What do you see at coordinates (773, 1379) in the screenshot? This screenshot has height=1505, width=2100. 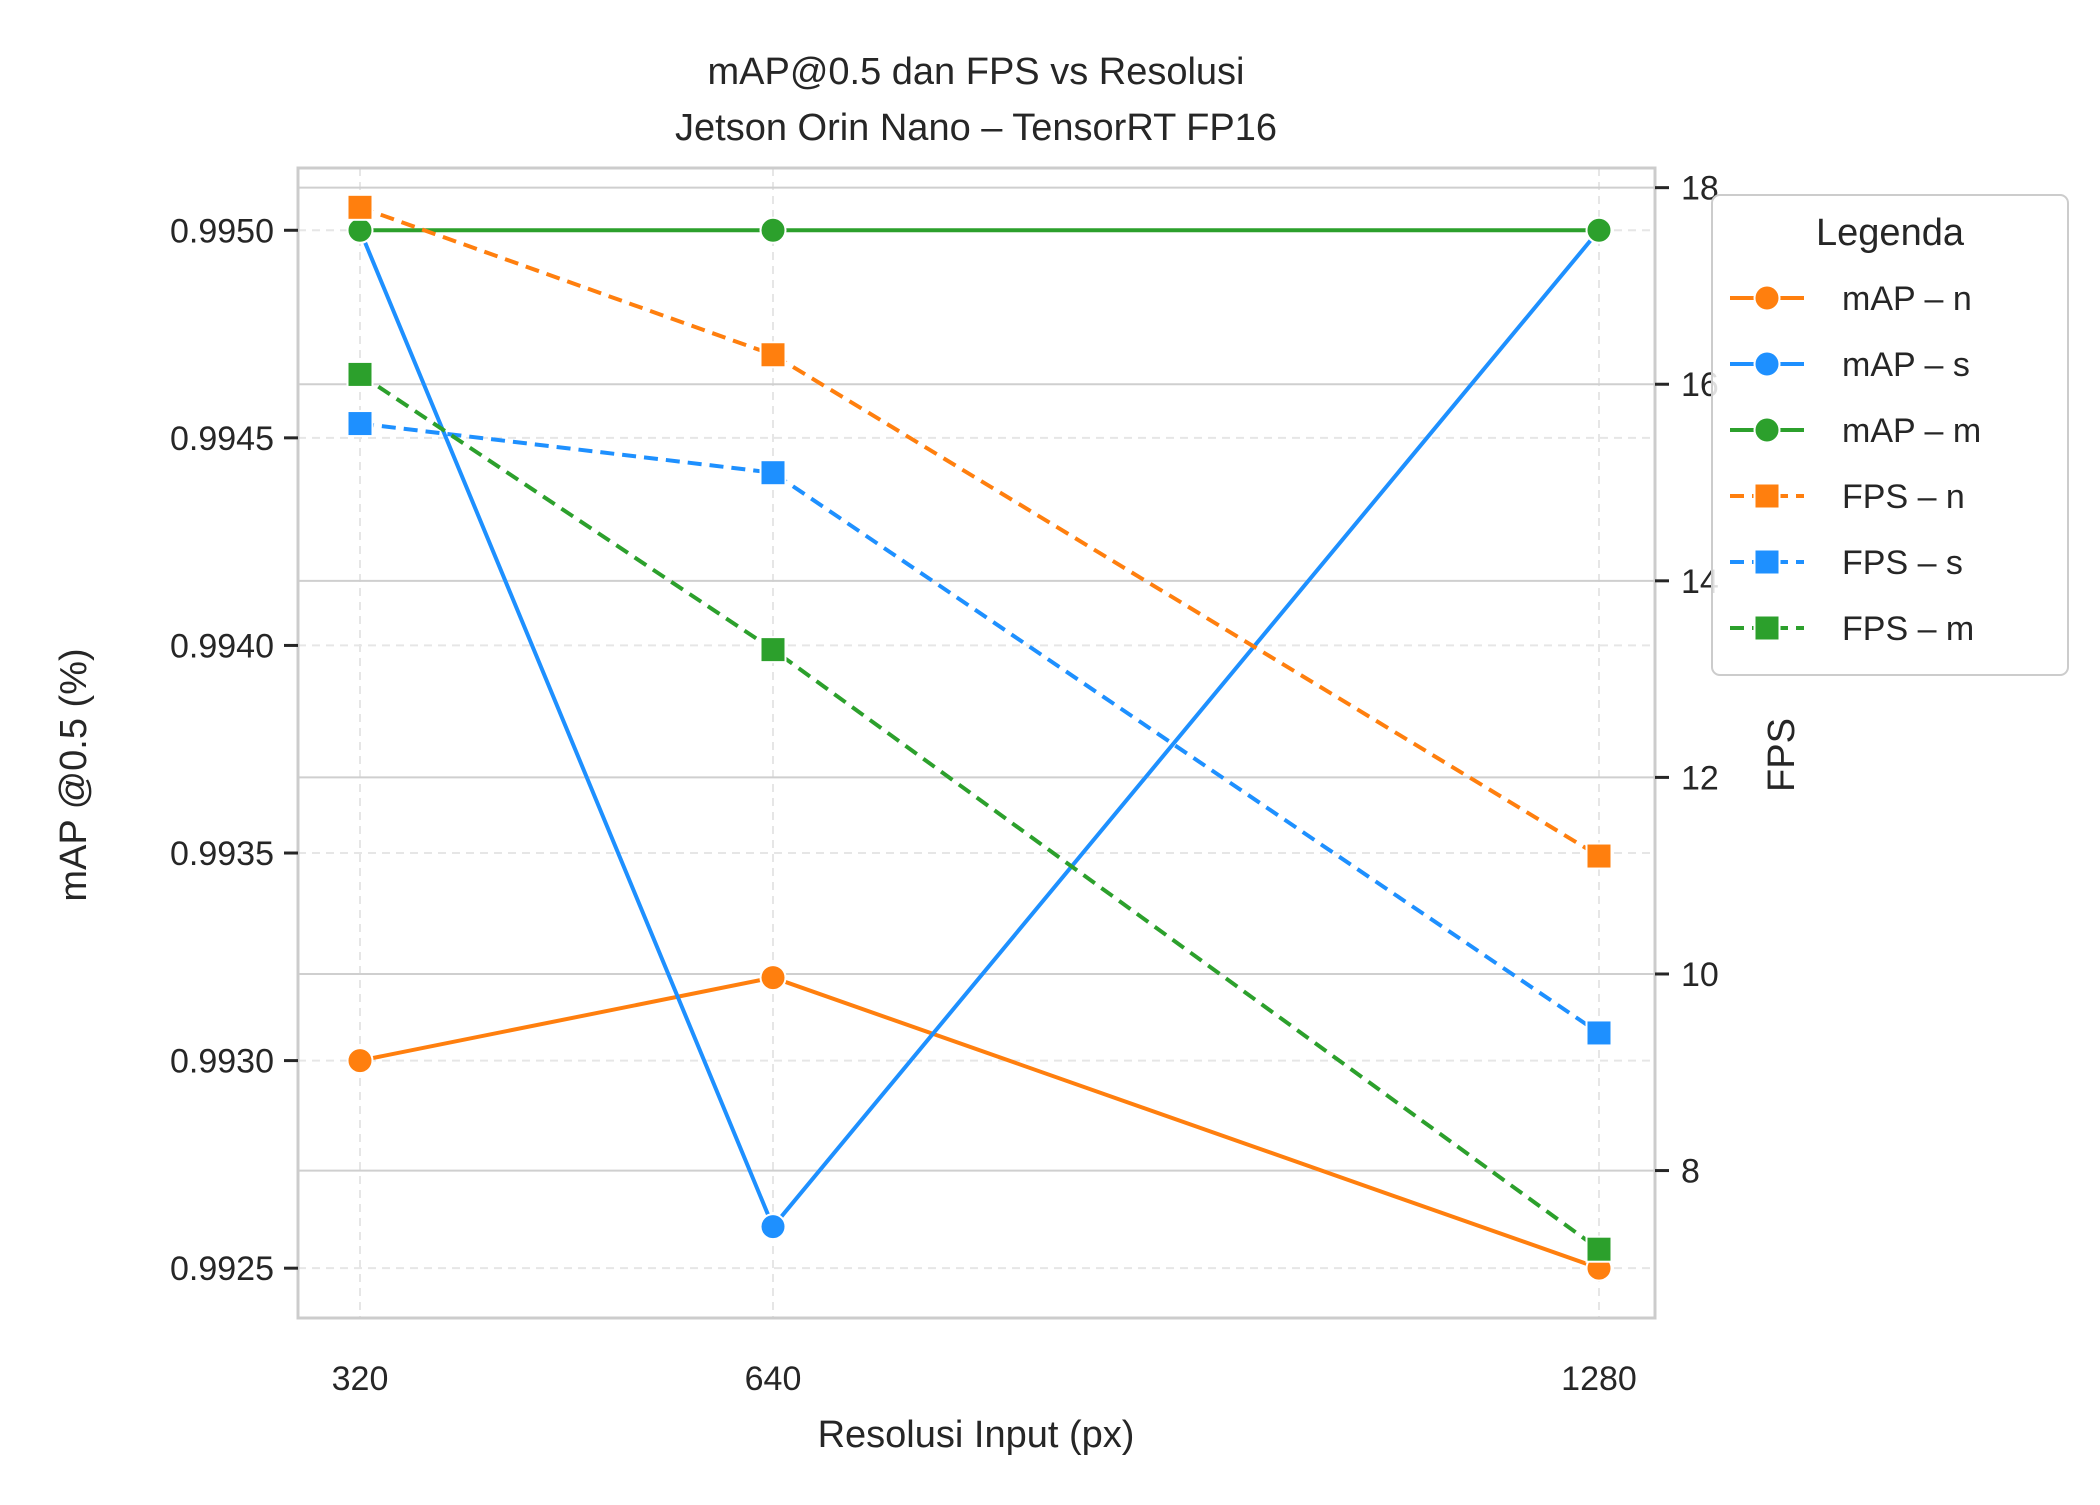 I see `x-tick-label: 640` at bounding box center [773, 1379].